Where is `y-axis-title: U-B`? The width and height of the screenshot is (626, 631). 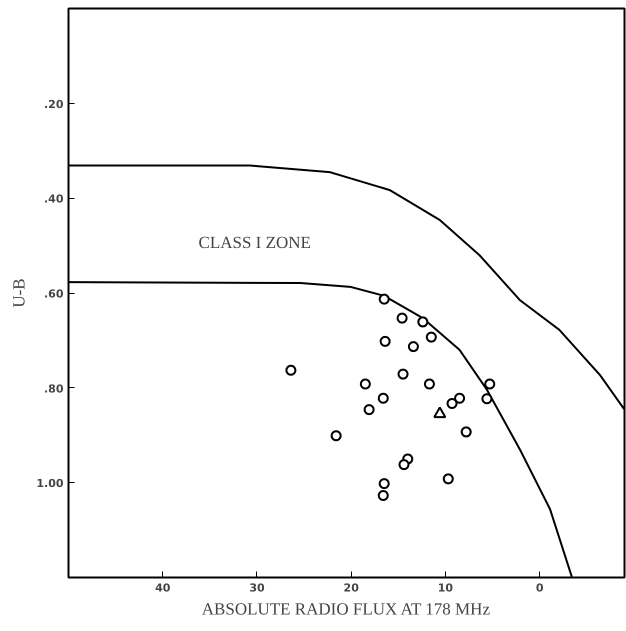 y-axis-title: U-B is located at coordinates (18, 293).